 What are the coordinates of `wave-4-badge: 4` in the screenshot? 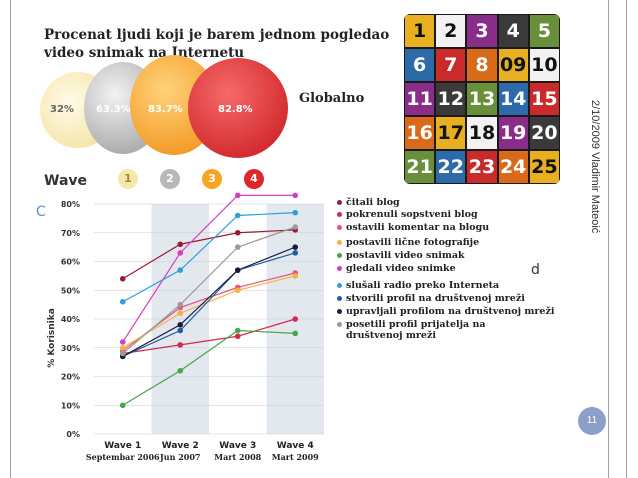 It's located at (254, 179).